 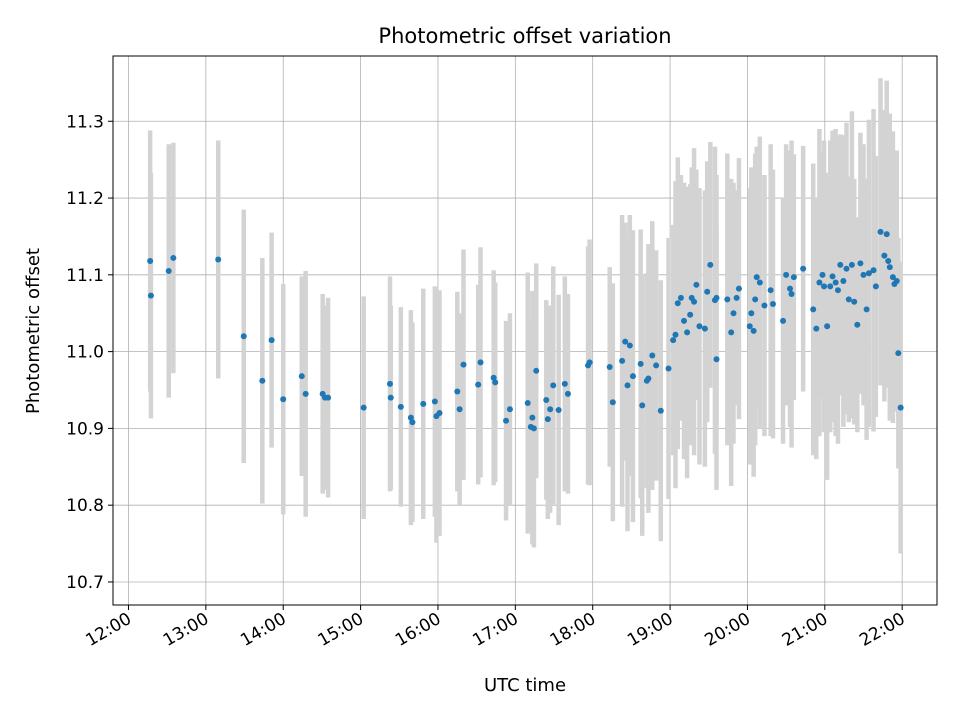 I want to click on y-tick-label: 10.9, so click(x=85, y=429).